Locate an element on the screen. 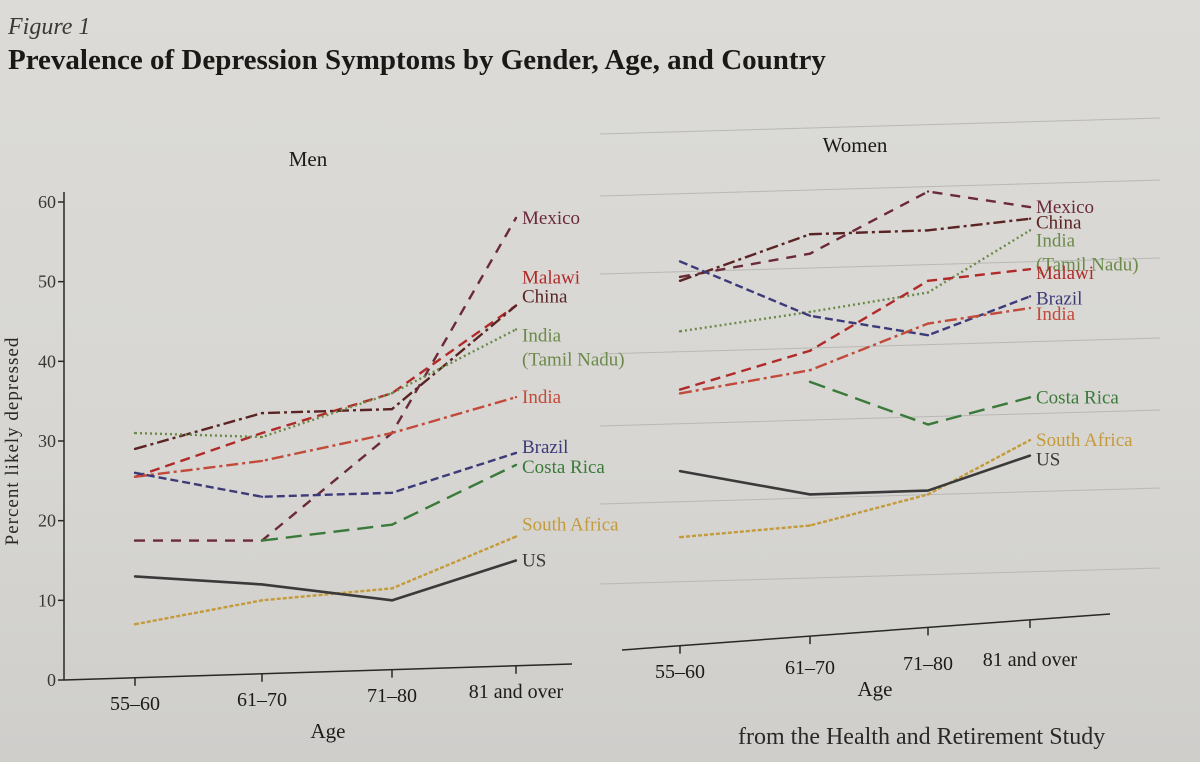 This screenshot has height=762, width=1200. y-axis-title: Percent likely depressed is located at coordinates (12, 441).